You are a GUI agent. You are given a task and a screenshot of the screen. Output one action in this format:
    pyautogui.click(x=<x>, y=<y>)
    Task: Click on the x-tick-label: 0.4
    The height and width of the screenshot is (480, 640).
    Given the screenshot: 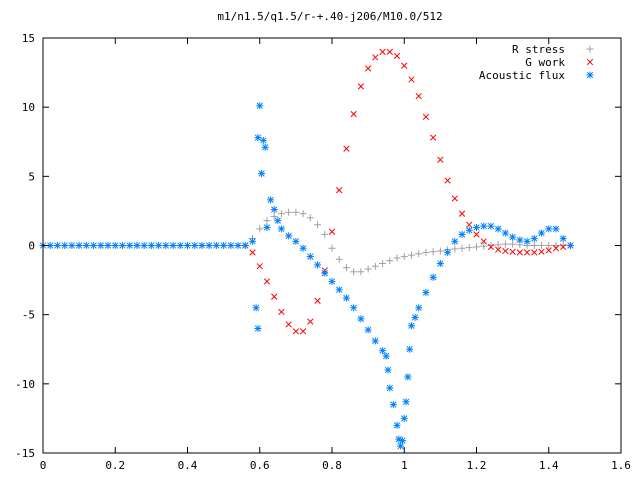 What is the action you would take?
    pyautogui.click(x=188, y=465)
    